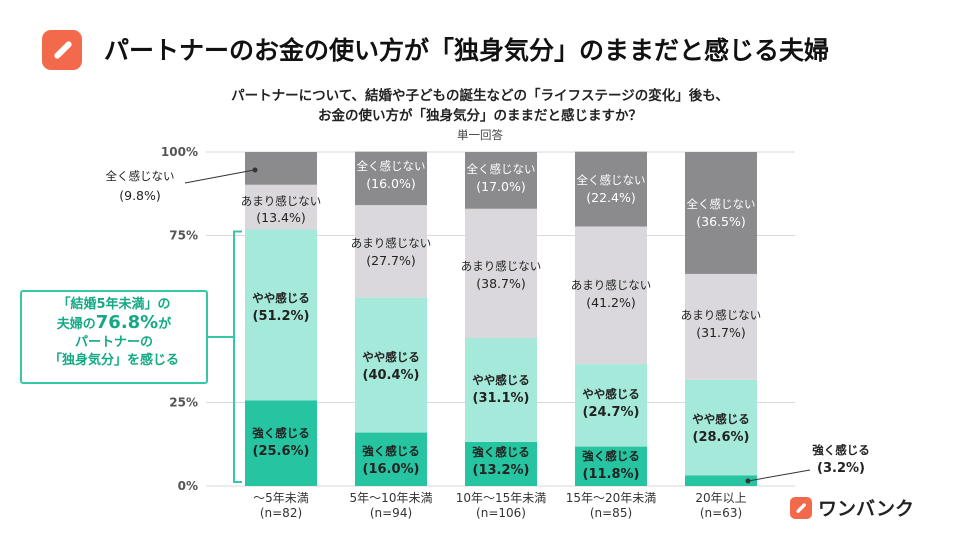 The height and width of the screenshot is (540, 960). What do you see at coordinates (281, 498) in the screenshot?
I see `x-tick-label: 〜5年未満` at bounding box center [281, 498].